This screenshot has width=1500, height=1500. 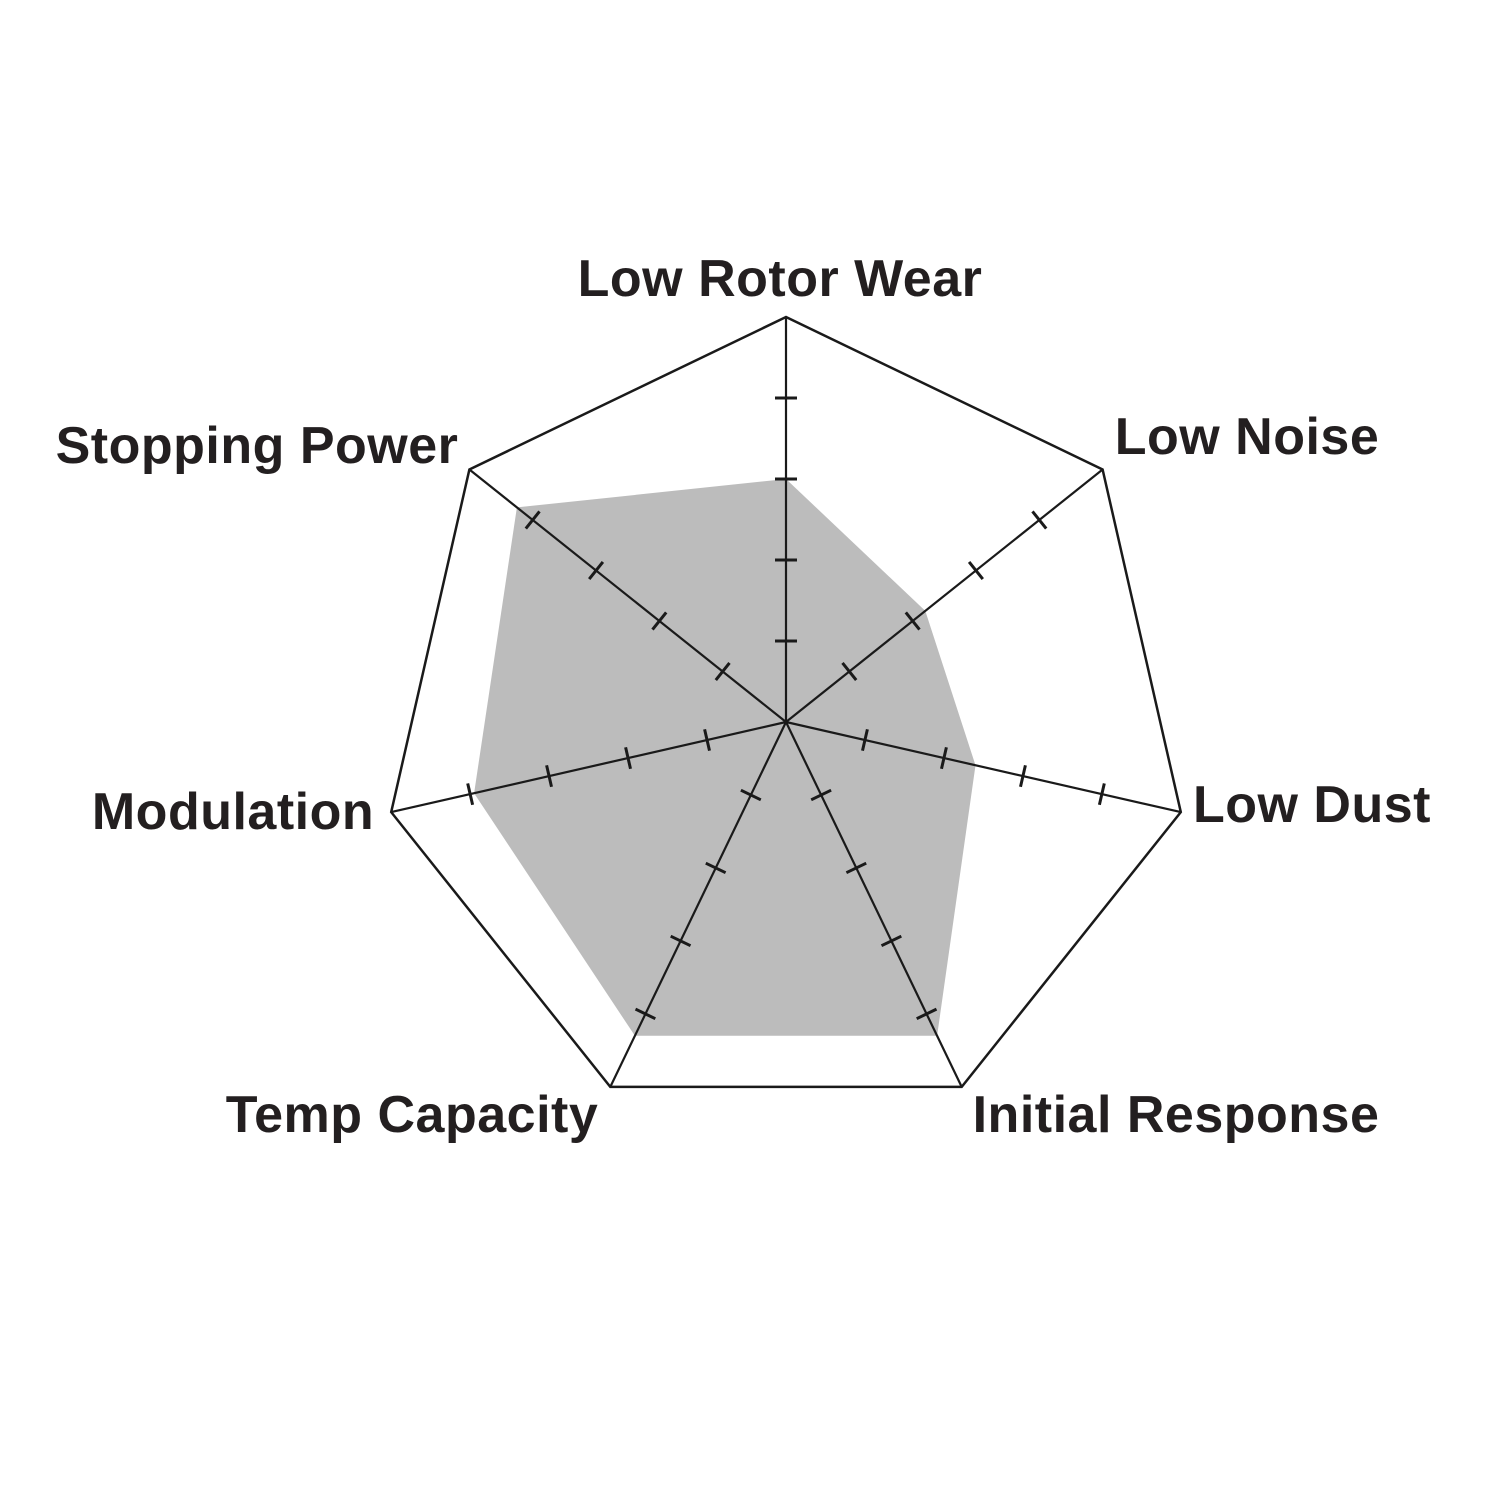 What do you see at coordinates (233, 812) in the screenshot?
I see `axis-label-modulation: Modulation` at bounding box center [233, 812].